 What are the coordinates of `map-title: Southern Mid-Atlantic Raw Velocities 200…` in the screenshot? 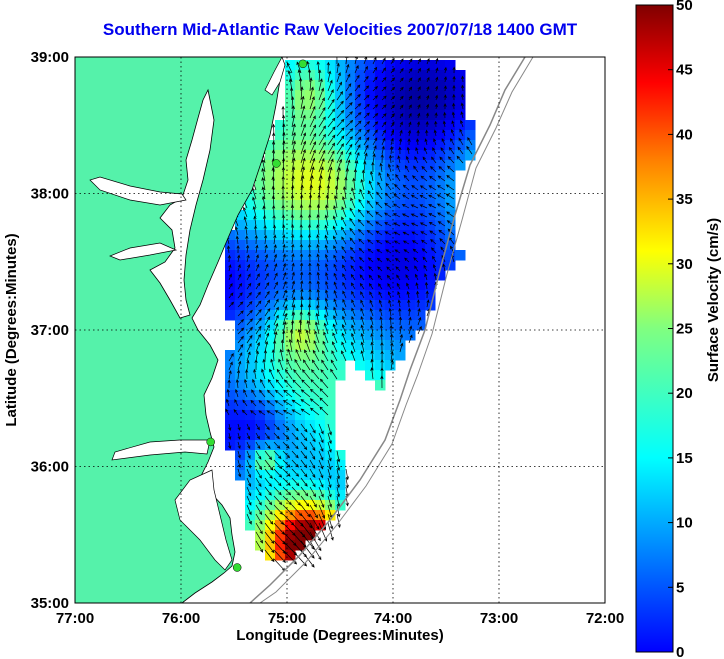 It's located at (340, 29).